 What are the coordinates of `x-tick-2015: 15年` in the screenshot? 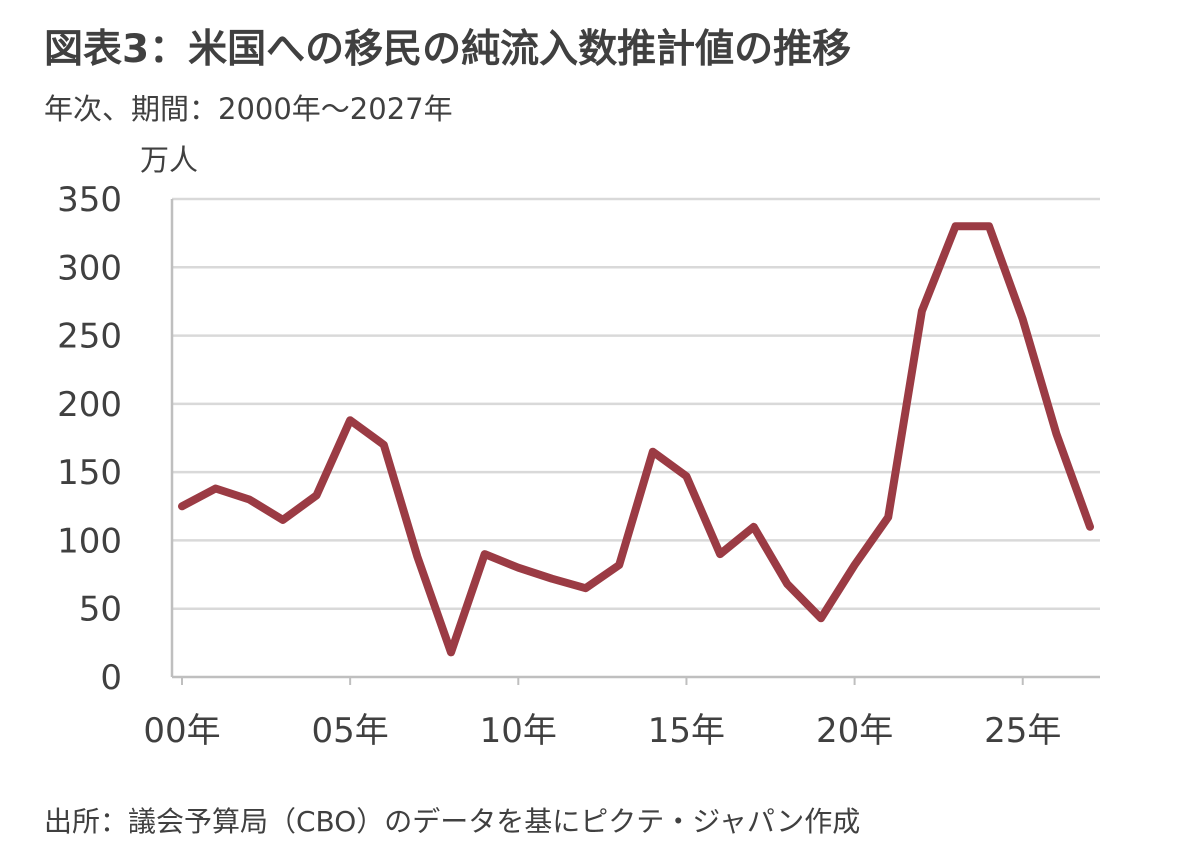 It's located at (686, 731).